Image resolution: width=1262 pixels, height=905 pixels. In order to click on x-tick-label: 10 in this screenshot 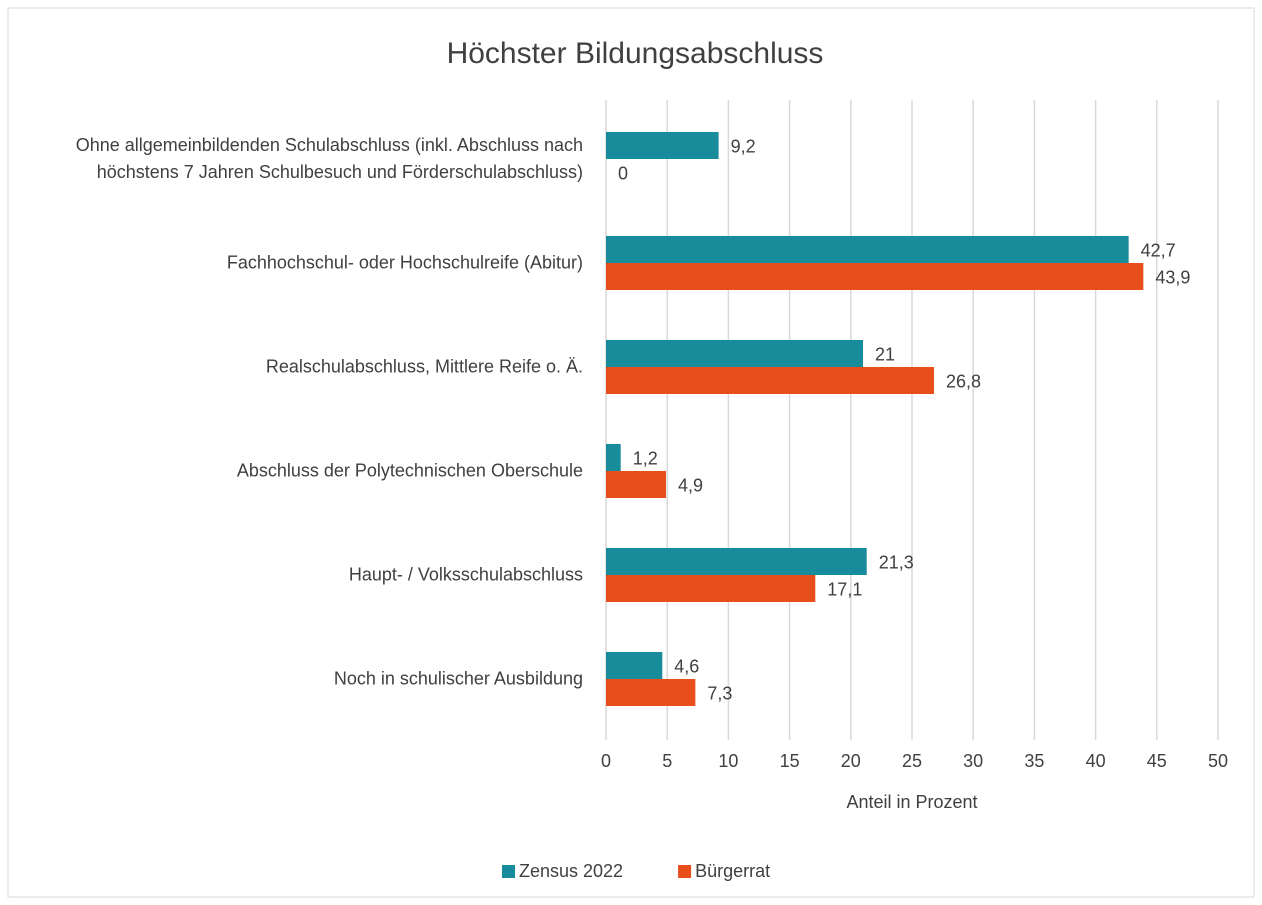, I will do `click(728, 761)`.